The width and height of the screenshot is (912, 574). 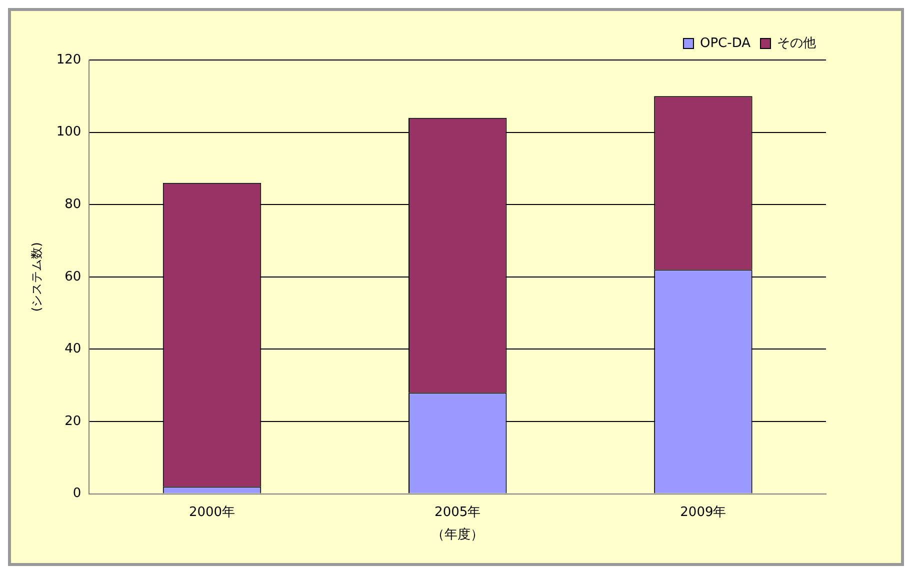 I want to click on x-axis-title: （年度）, so click(x=458, y=534).